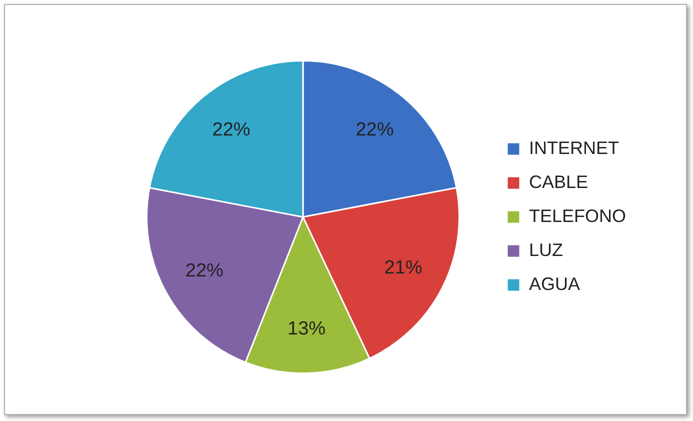 The image size is (693, 421). I want to click on data-label: 21%, so click(403, 267).